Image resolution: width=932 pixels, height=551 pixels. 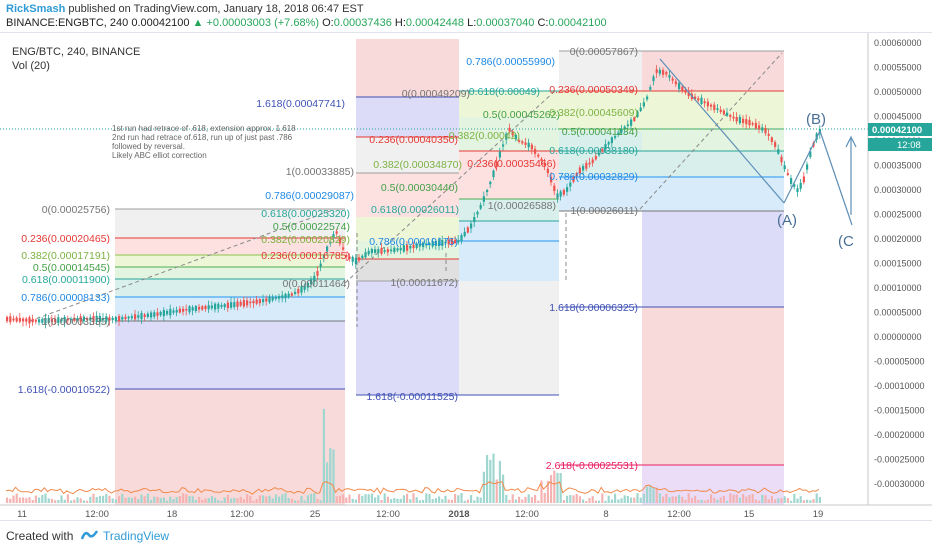 I want to click on price-tick-label: 0.00015000, so click(x=898, y=264).